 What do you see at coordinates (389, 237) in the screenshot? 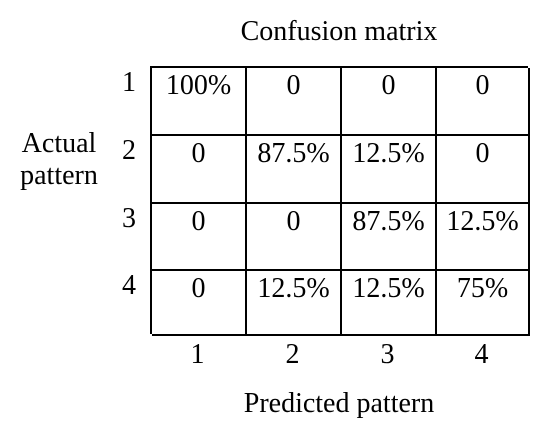
I see `matrix-cell-3-3: 87.5%` at bounding box center [389, 237].